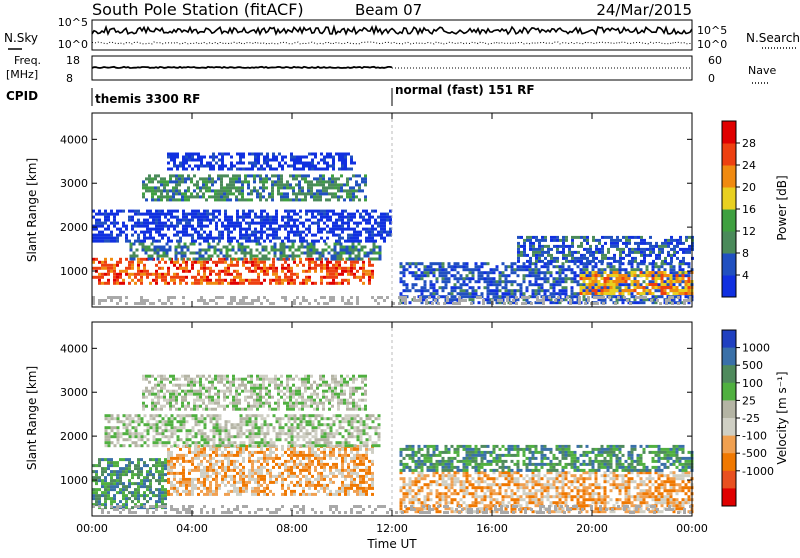 This screenshot has width=800, height=558. What do you see at coordinates (394, 69) in the screenshot?
I see `freq-strip: 18 8 60 0` at bounding box center [394, 69].